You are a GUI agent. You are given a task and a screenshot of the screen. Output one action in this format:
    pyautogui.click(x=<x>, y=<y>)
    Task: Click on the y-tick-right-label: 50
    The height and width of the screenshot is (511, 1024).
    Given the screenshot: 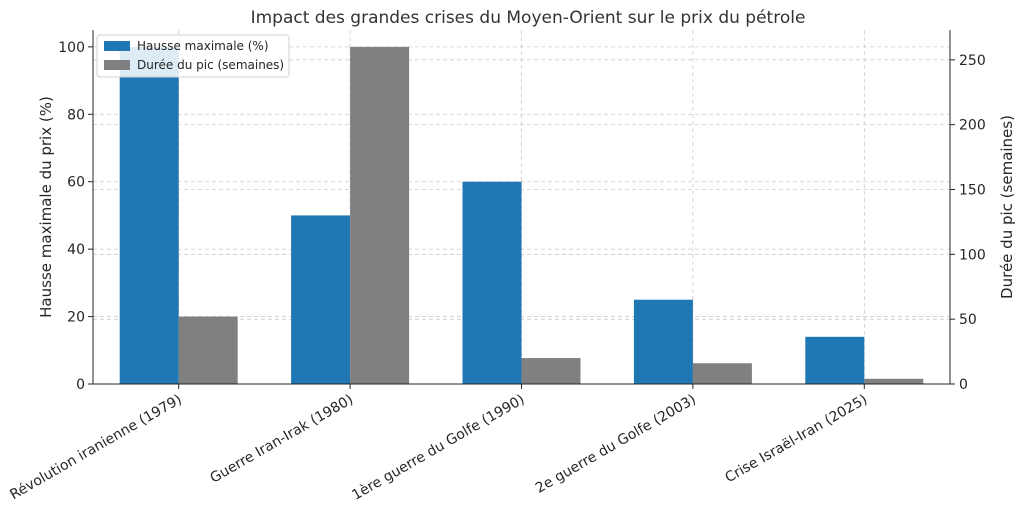 What is the action you would take?
    pyautogui.click(x=968, y=320)
    